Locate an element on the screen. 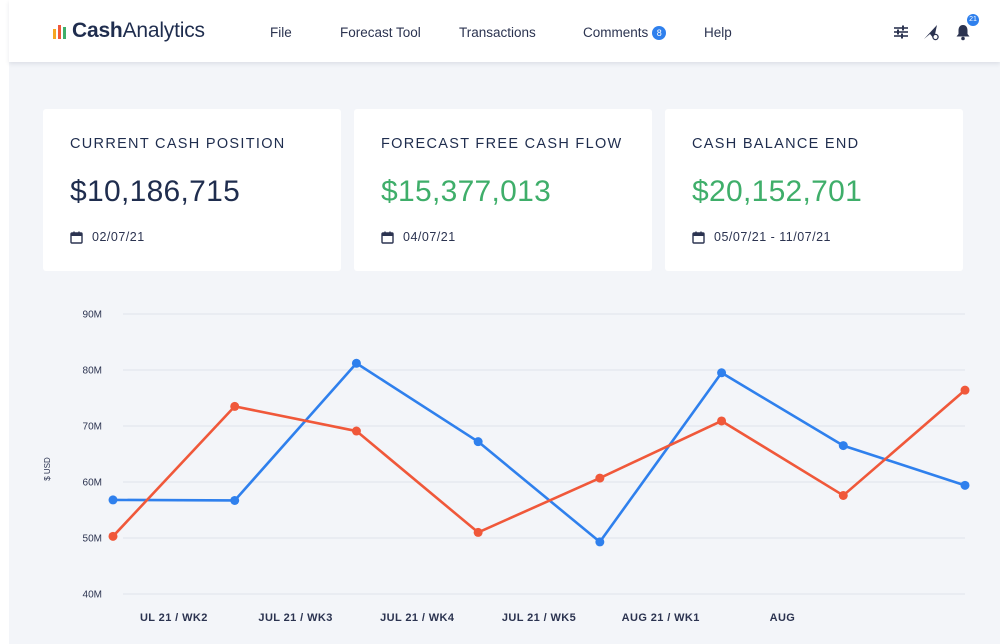 Image resolution: width=1000 pixels, height=644 pixels. kpi-card-date-text: 02/07/21 is located at coordinates (118, 237).